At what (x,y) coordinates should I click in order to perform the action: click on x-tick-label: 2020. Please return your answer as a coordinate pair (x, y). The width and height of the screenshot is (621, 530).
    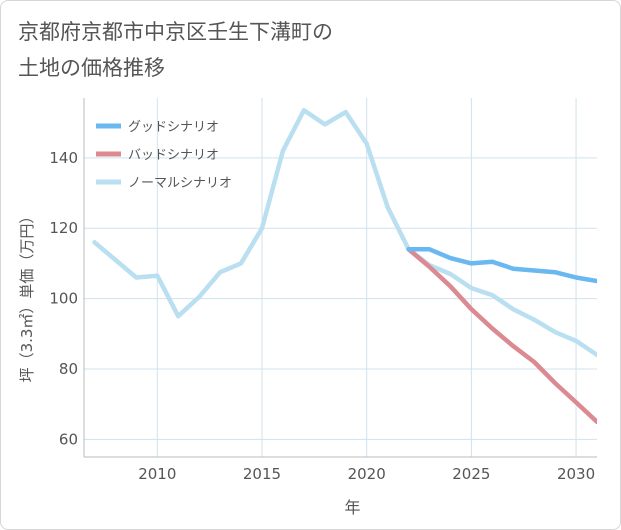
    Looking at the image, I should click on (367, 474).